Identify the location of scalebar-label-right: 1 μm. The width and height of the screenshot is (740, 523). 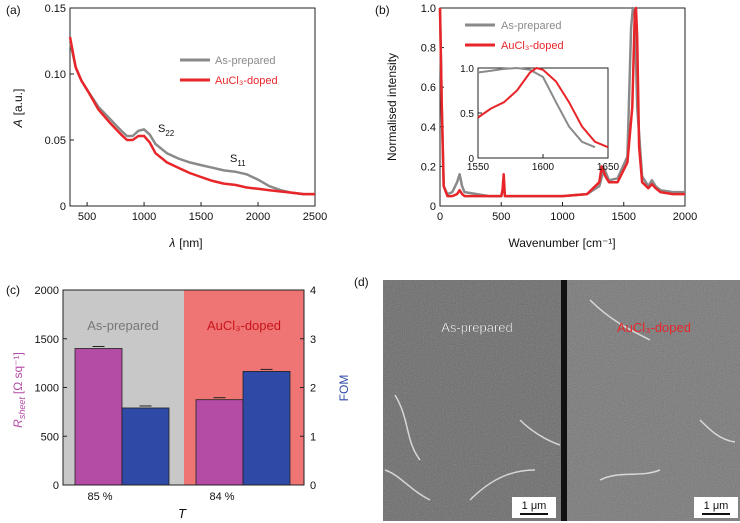
(716, 506).